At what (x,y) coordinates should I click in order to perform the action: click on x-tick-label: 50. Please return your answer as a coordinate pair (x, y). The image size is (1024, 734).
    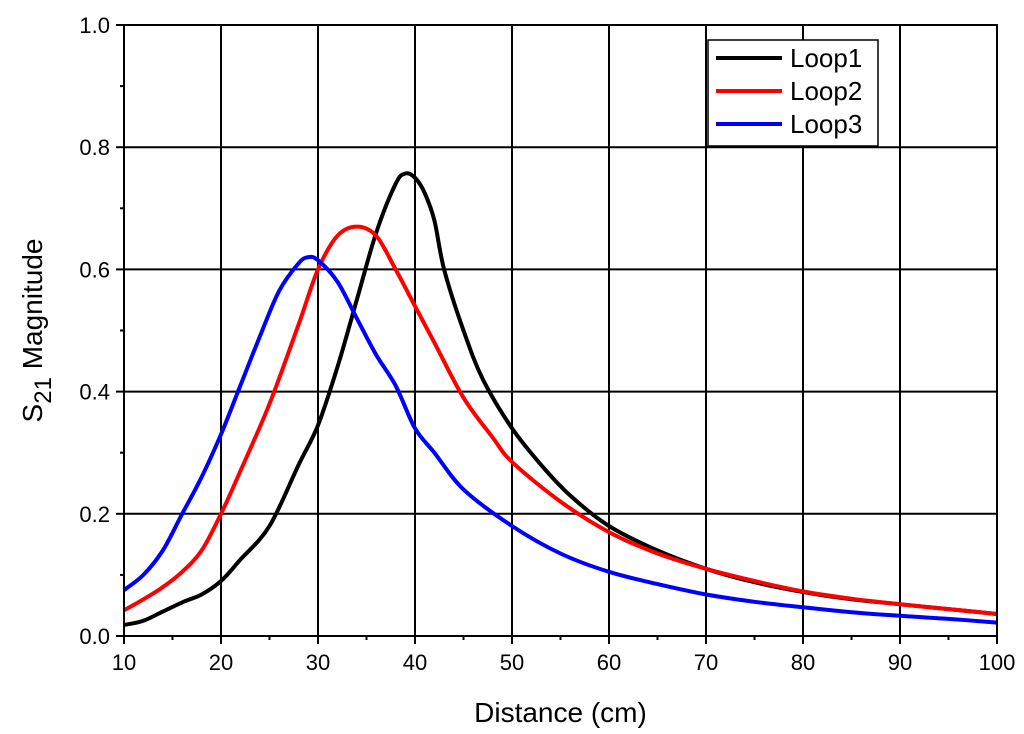
    Looking at the image, I should click on (512, 662).